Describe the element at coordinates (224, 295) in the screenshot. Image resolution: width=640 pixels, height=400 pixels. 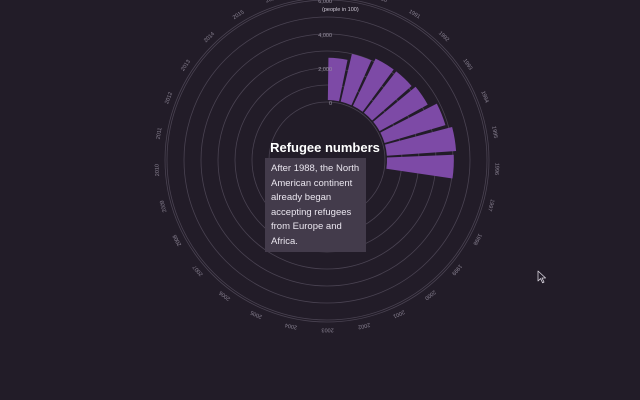
I see `year-label-2006: 2006` at that location.